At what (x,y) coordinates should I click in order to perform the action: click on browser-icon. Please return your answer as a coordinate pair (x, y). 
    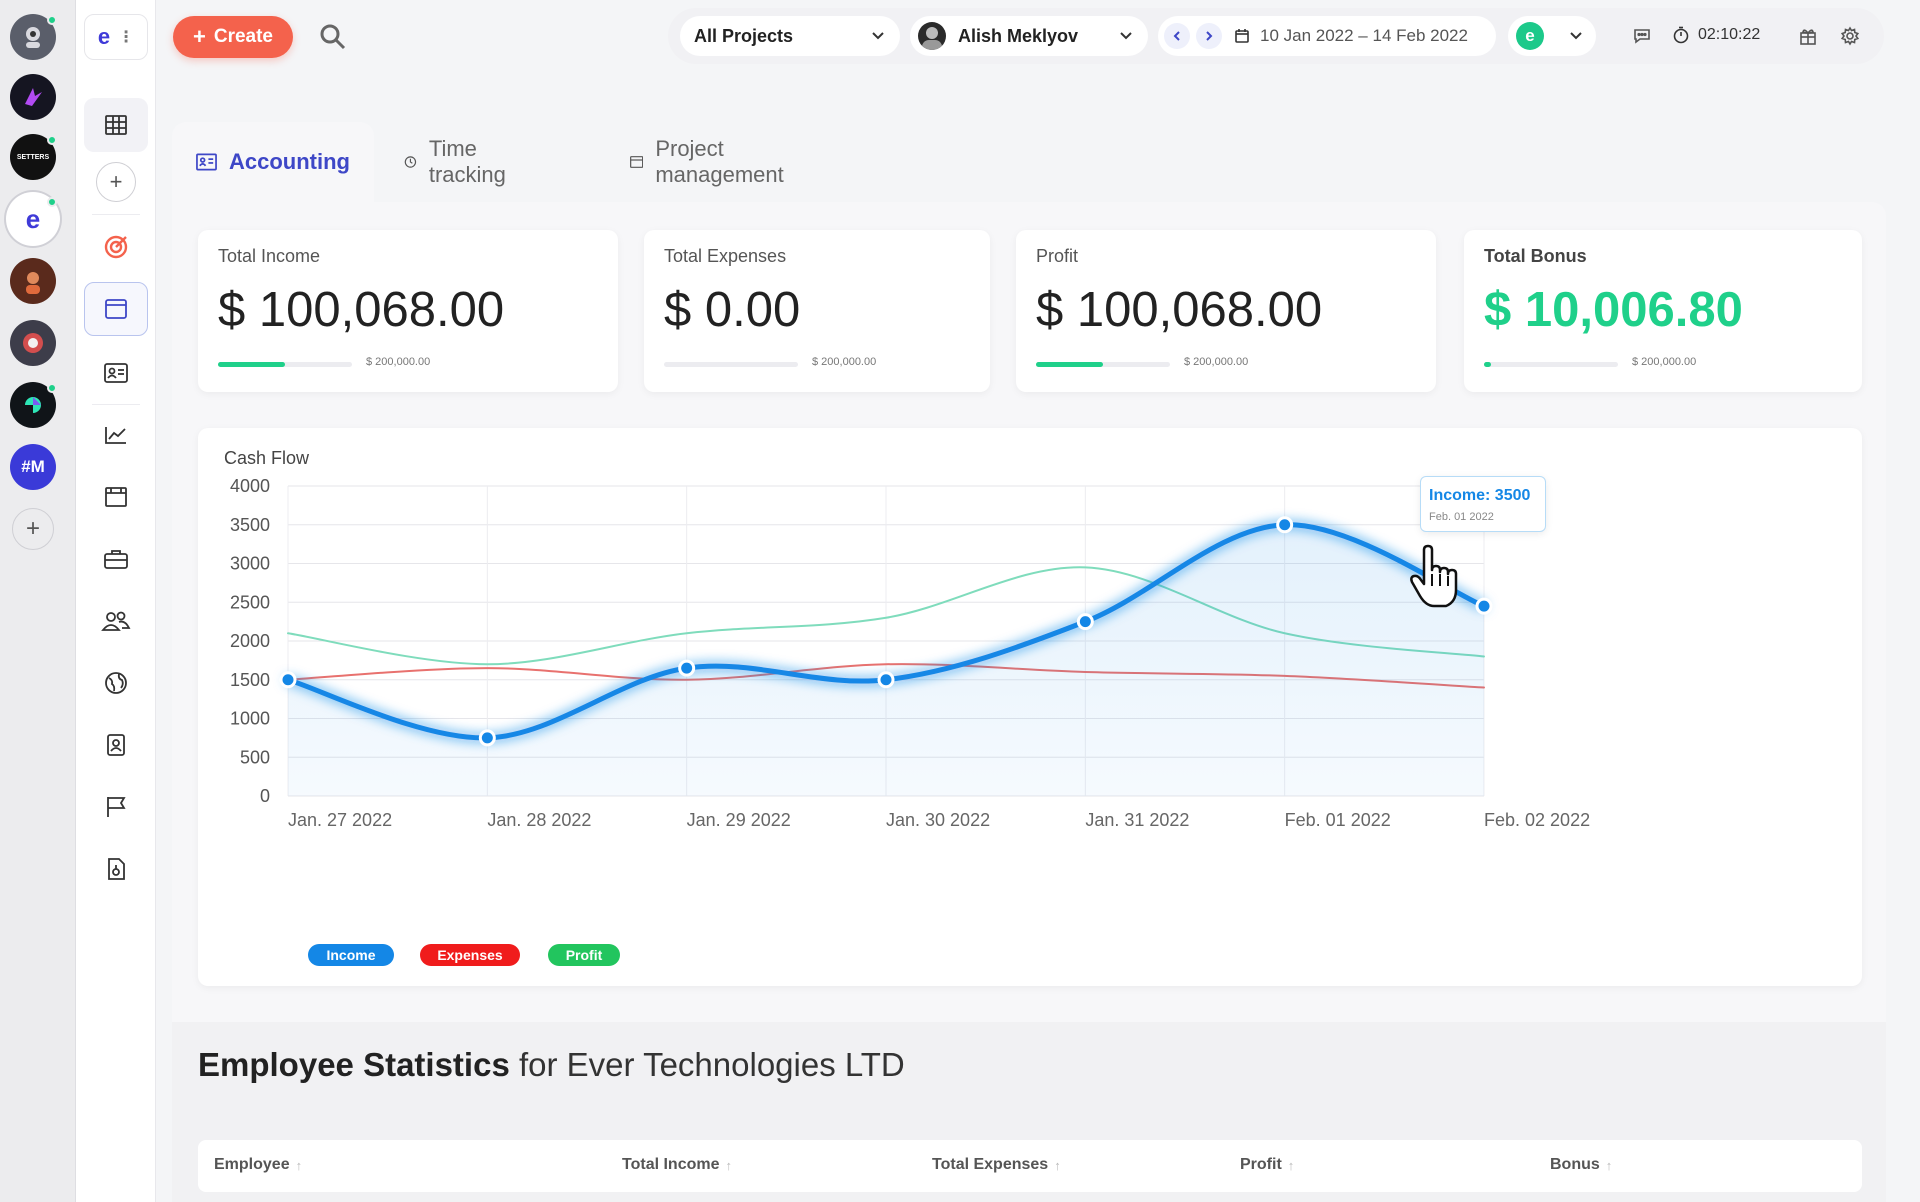
    Looking at the image, I should click on (116, 309).